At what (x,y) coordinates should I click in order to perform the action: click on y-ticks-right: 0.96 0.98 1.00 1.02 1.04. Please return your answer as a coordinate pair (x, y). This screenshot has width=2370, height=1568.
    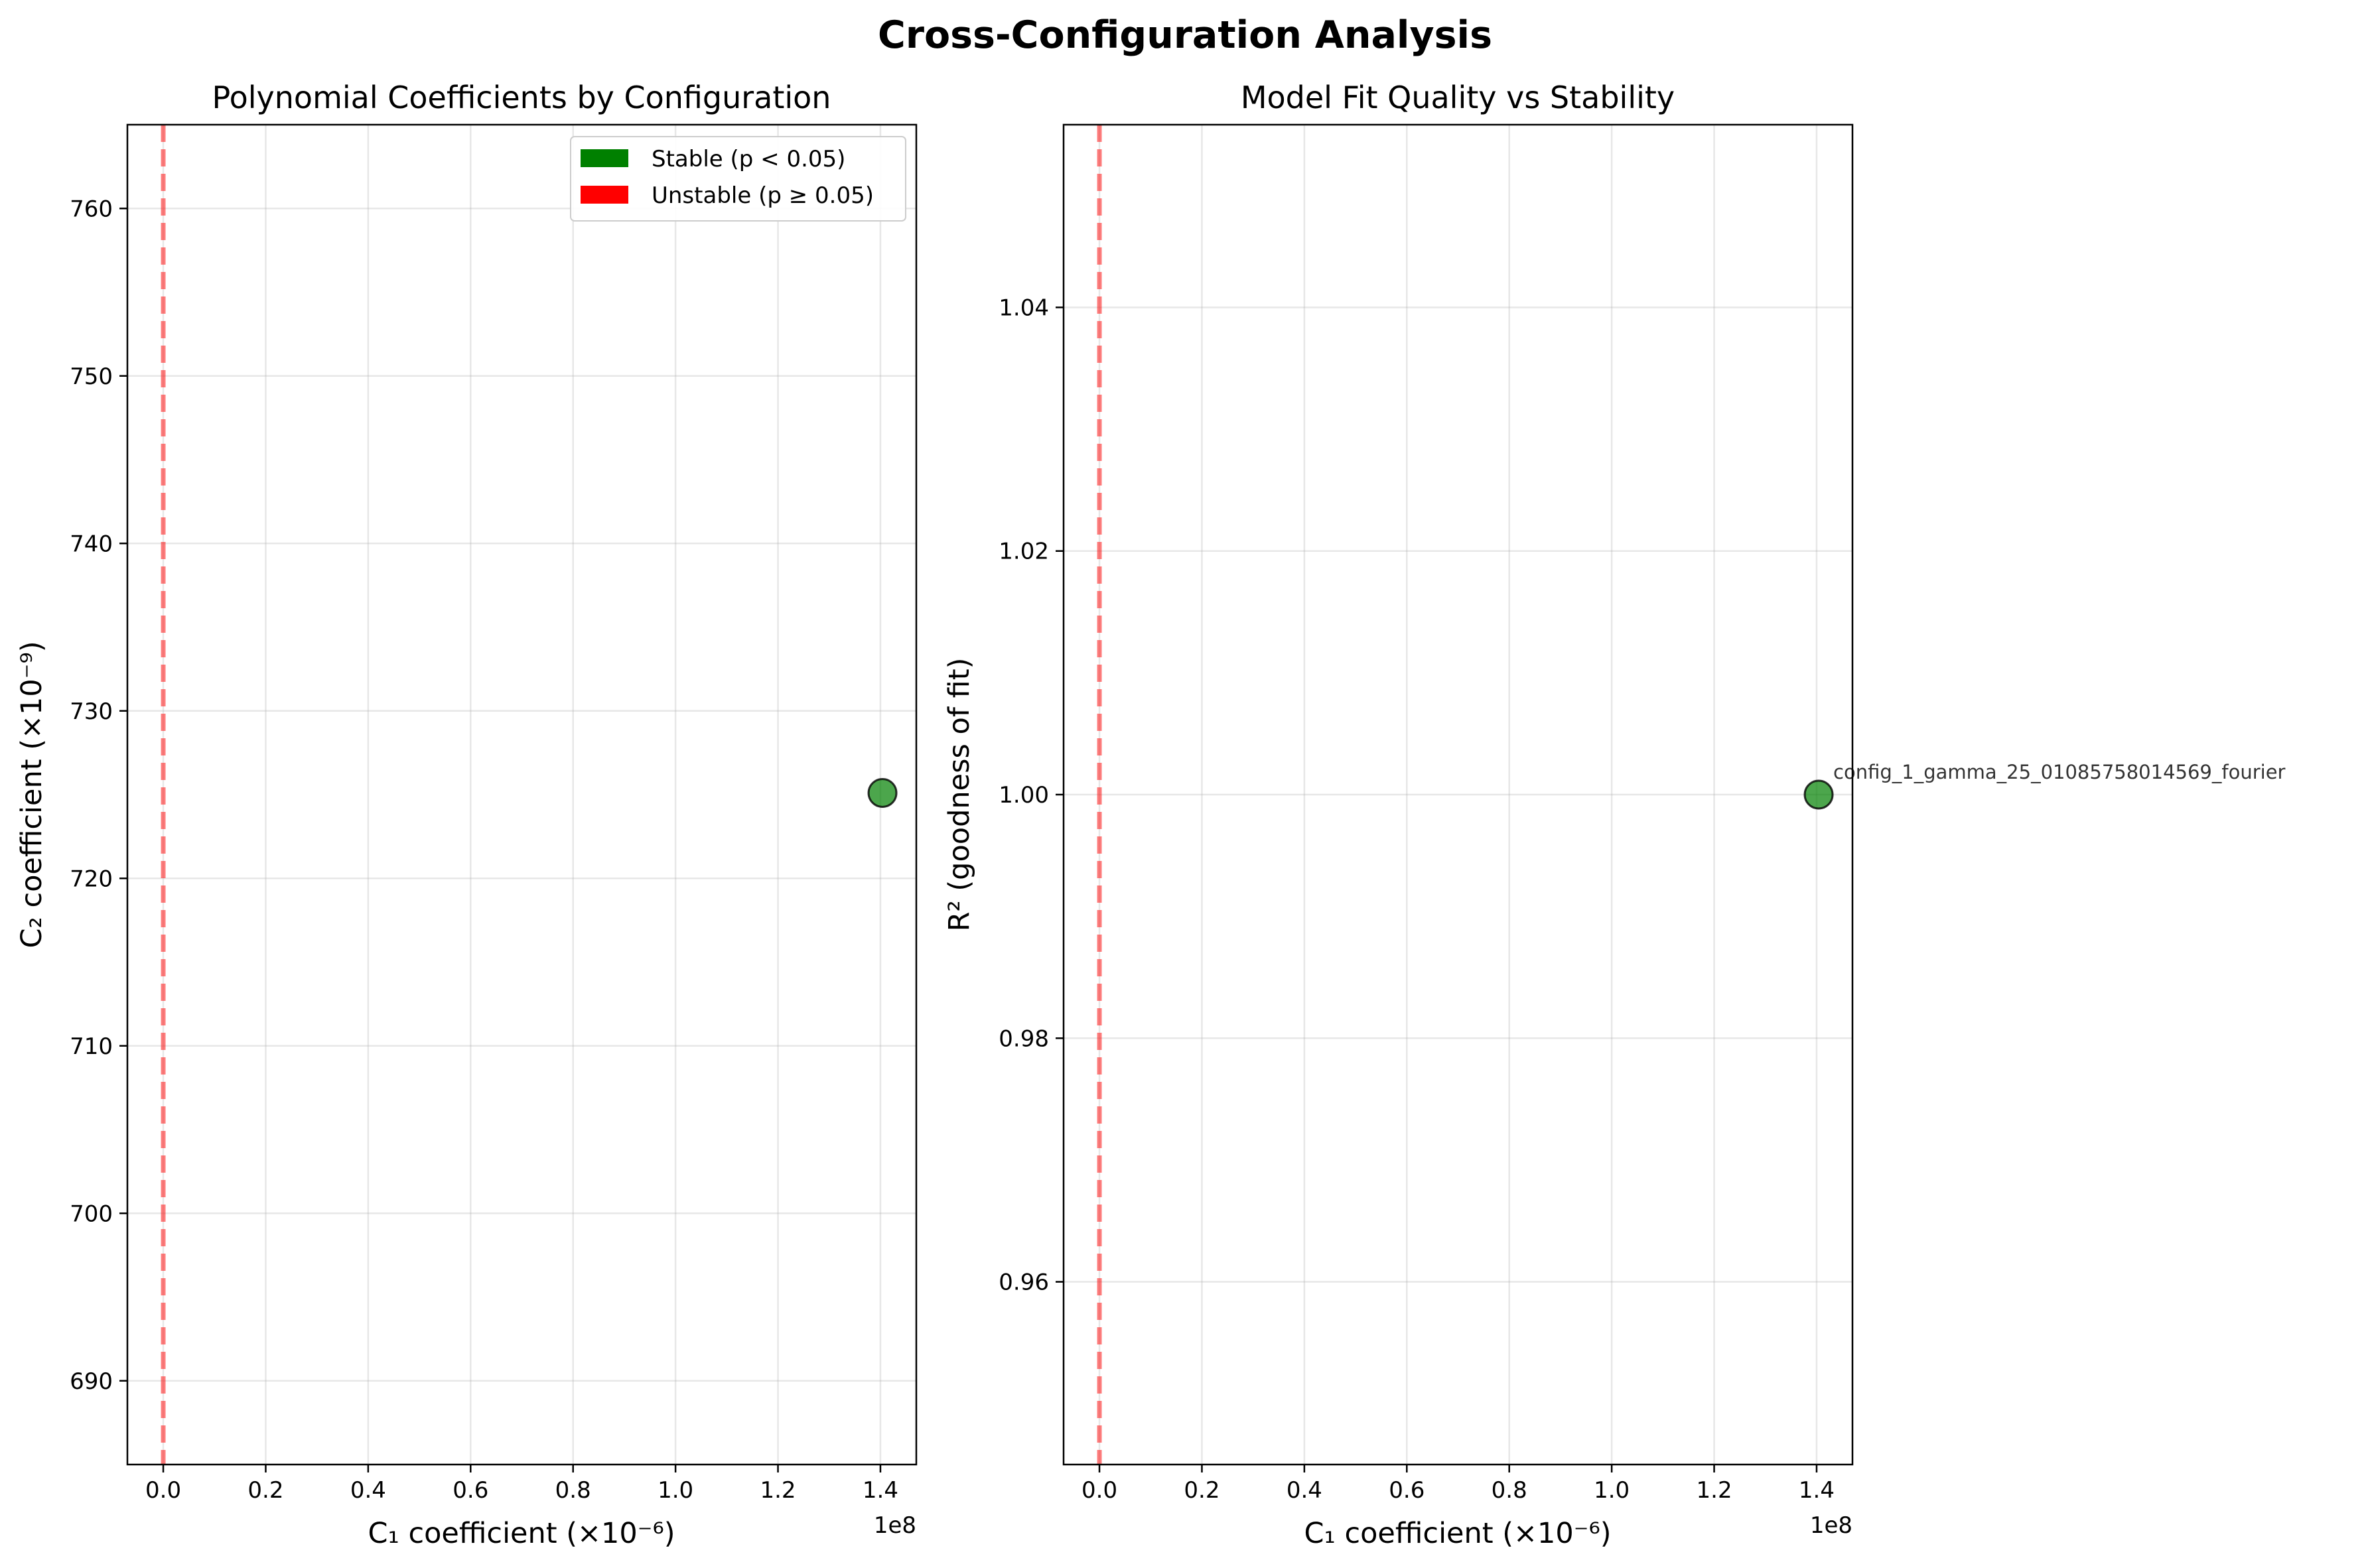
    Looking at the image, I should click on (1031, 795).